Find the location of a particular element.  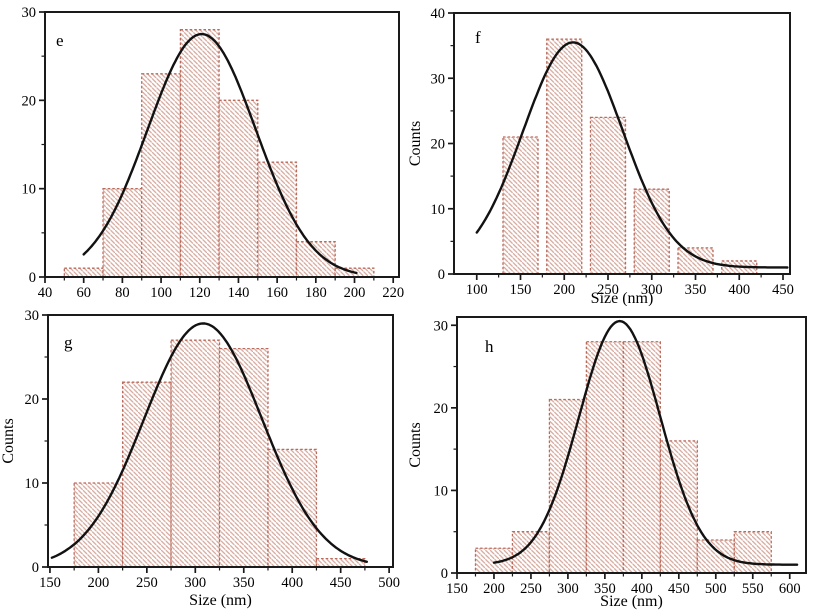

panel-letter: h is located at coordinates (489, 346).